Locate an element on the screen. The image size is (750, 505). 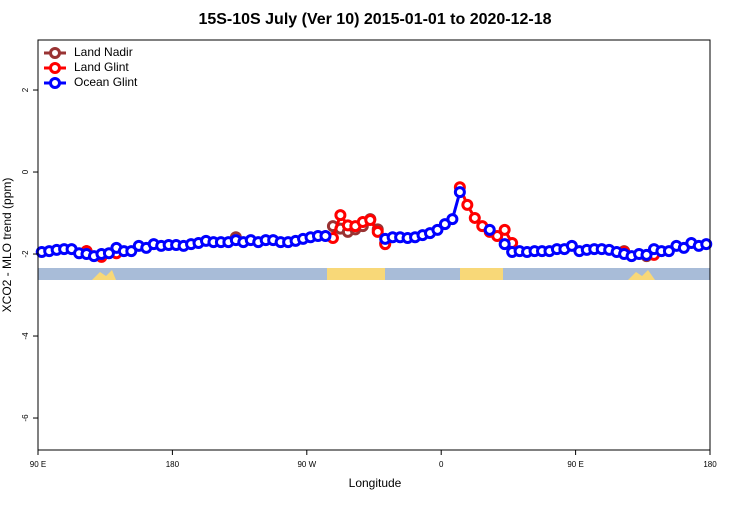
surface-strip is located at coordinates (374, 274).